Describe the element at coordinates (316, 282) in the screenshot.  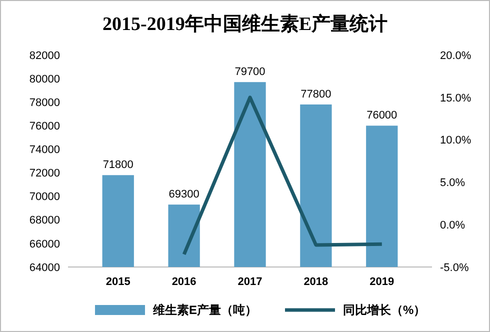
I see `x-tick-label: 2018` at that location.